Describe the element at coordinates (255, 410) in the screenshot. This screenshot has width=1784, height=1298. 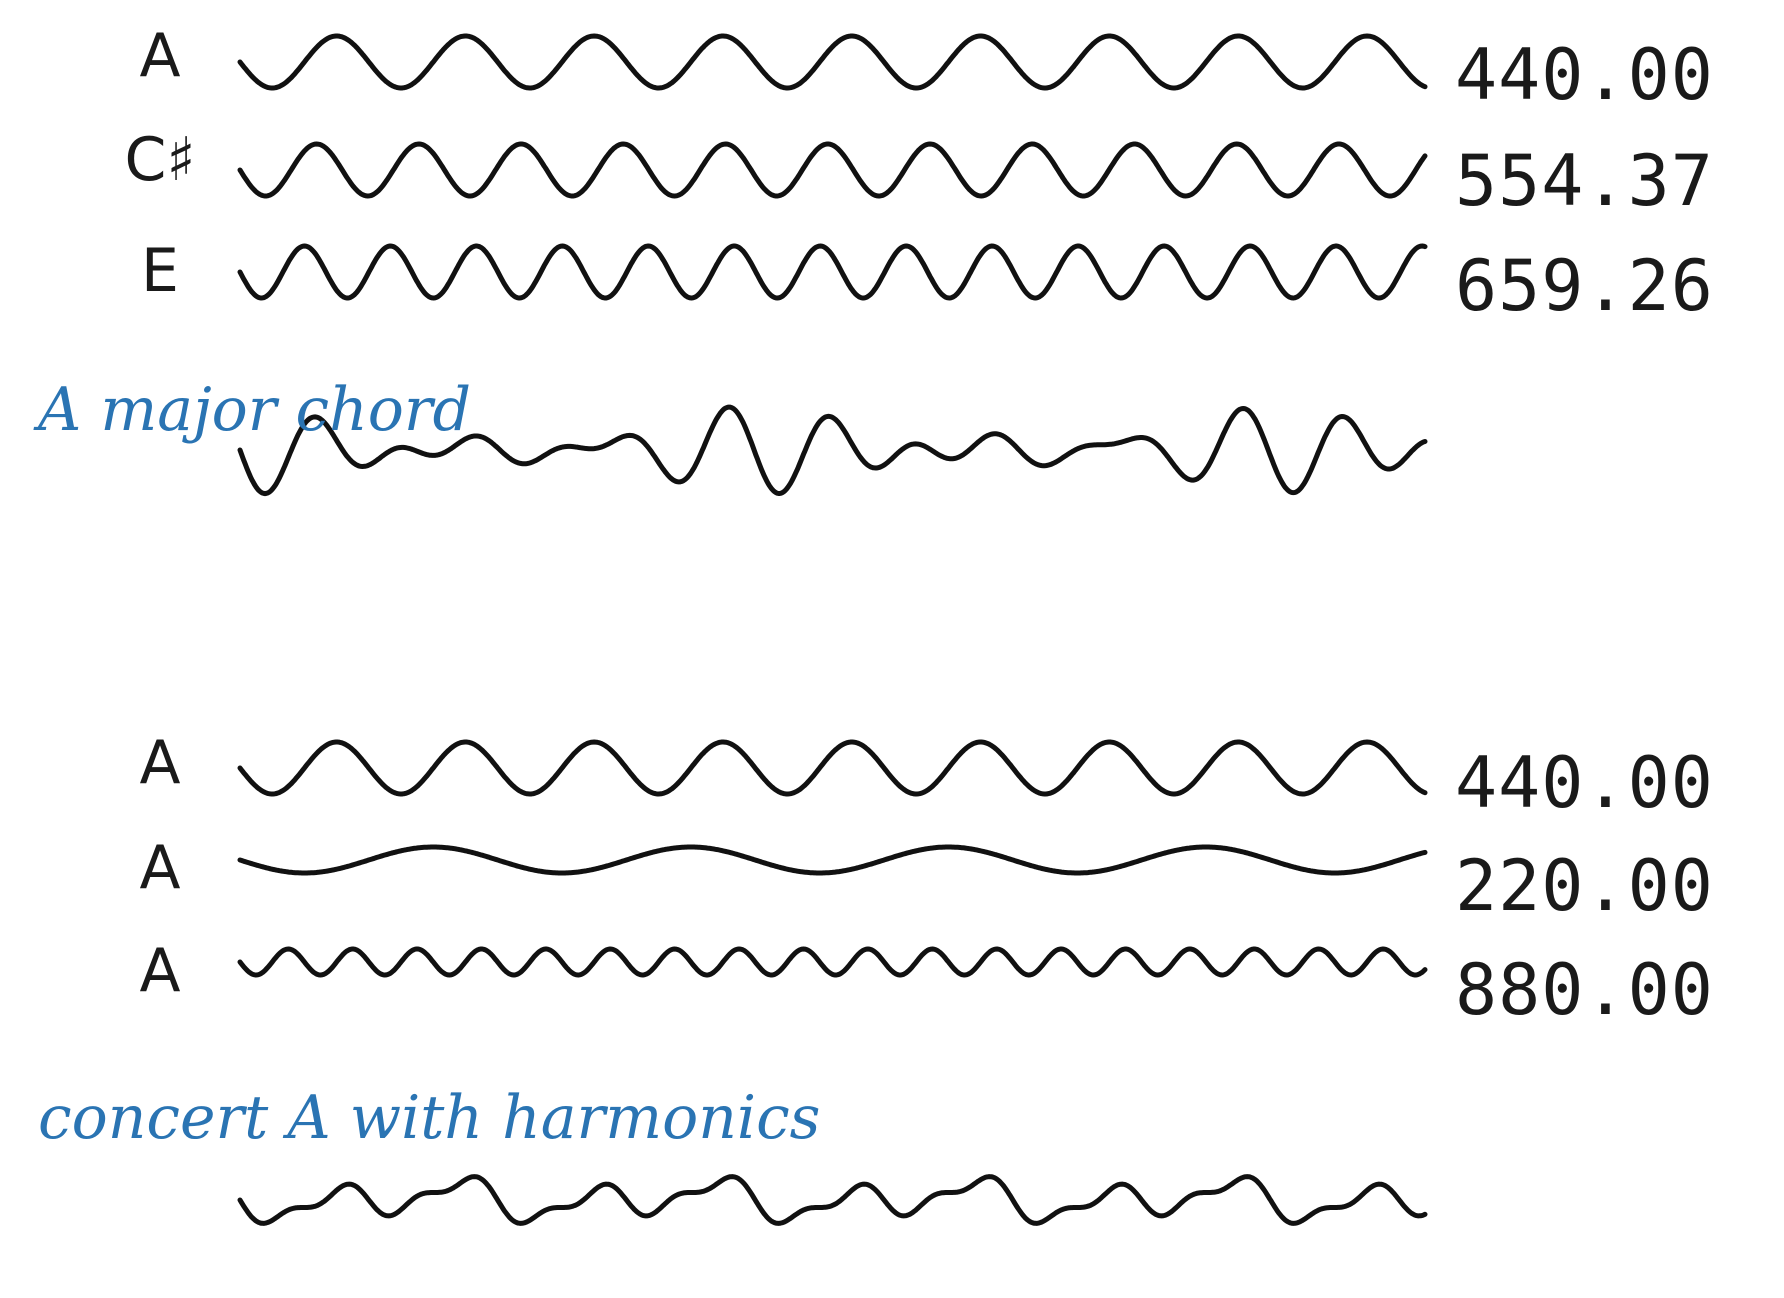
I see `caption-a-major-chord: A major chord` at that location.